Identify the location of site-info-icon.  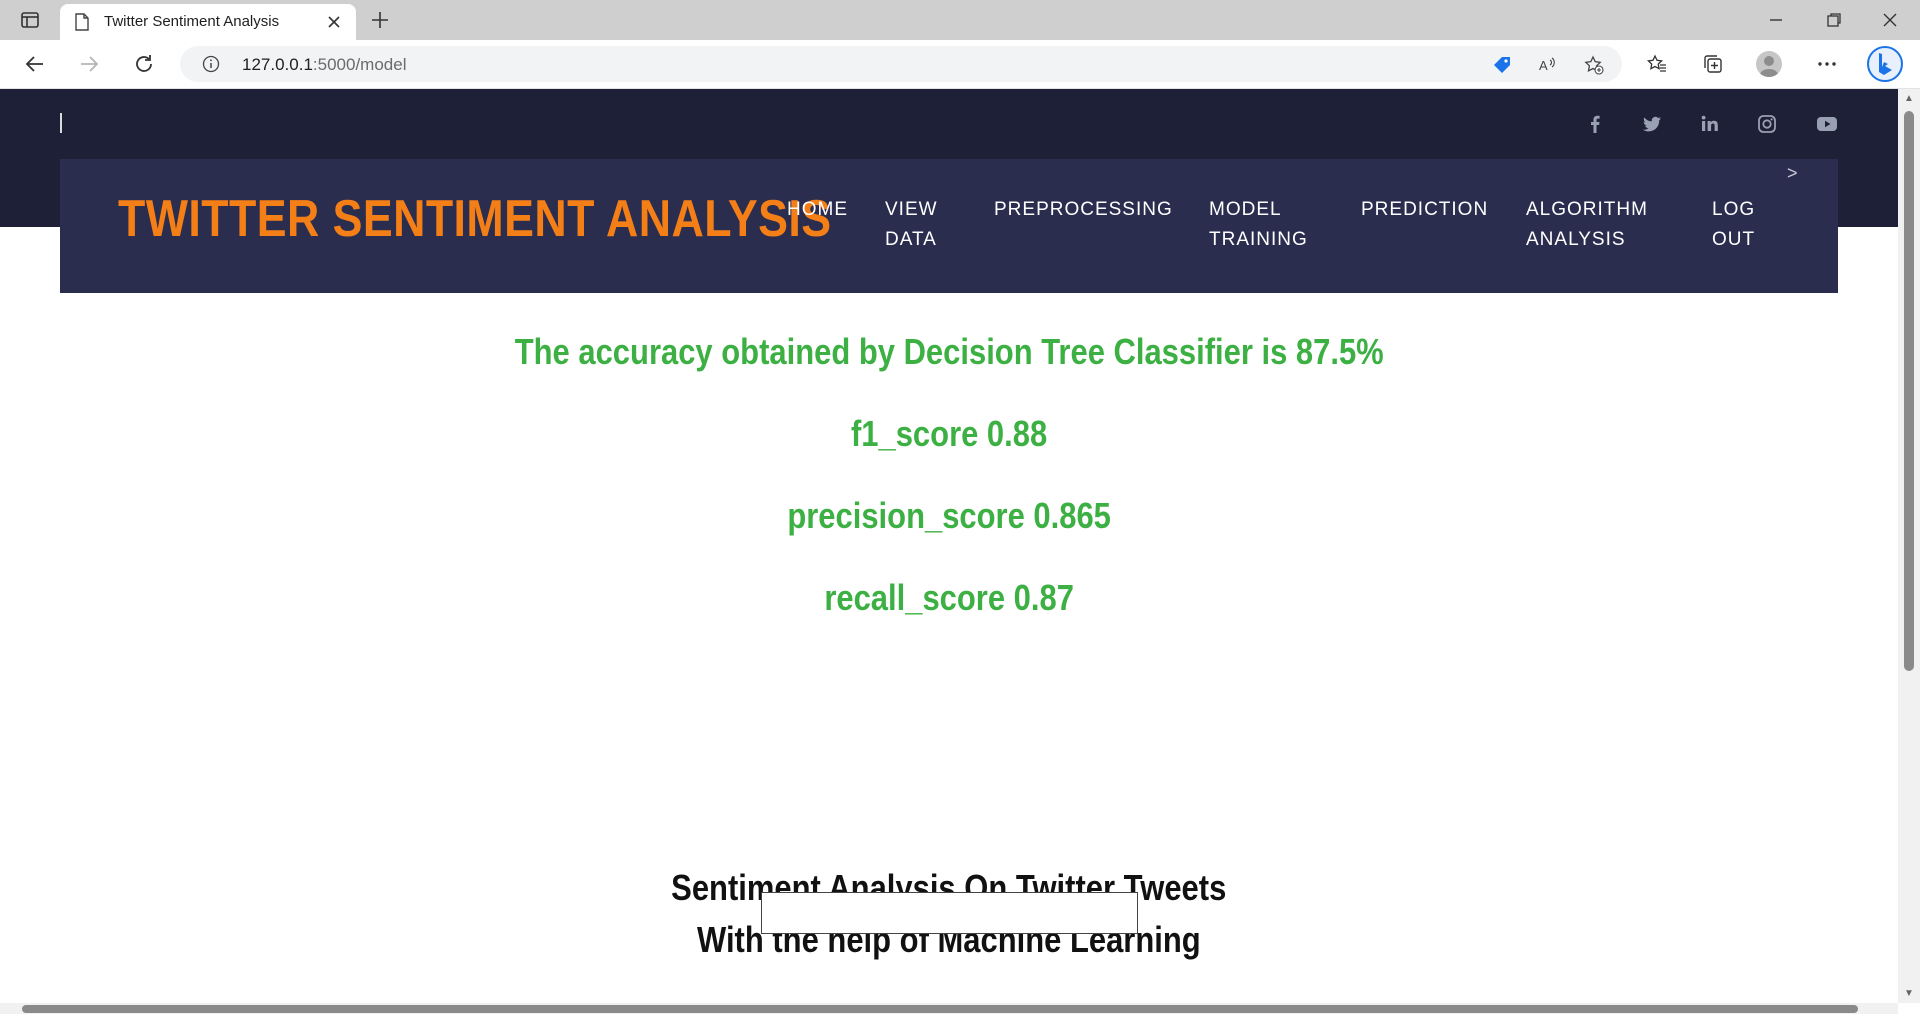
(211, 64).